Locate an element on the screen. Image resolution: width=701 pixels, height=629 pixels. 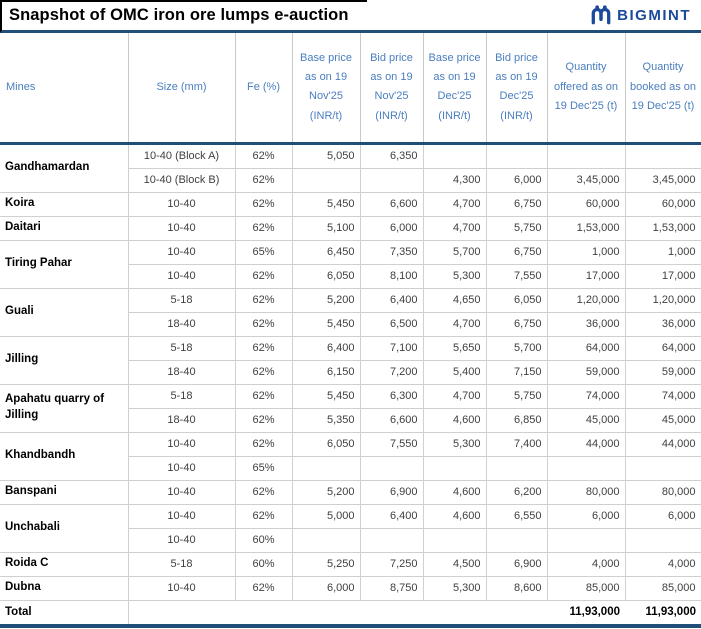
cell-bid-nov: 7,550 is located at coordinates (392, 444).